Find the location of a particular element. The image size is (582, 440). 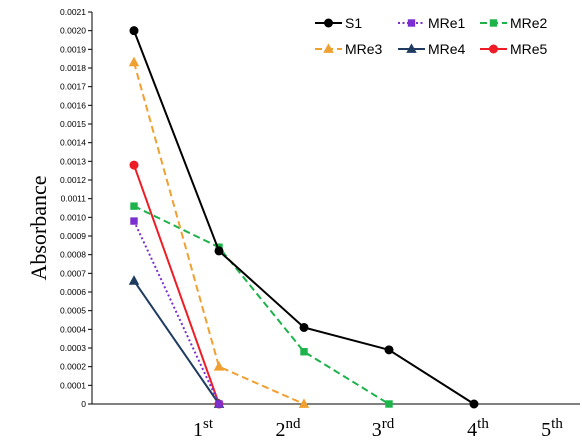

legend-mre5-marker is located at coordinates (493, 49).